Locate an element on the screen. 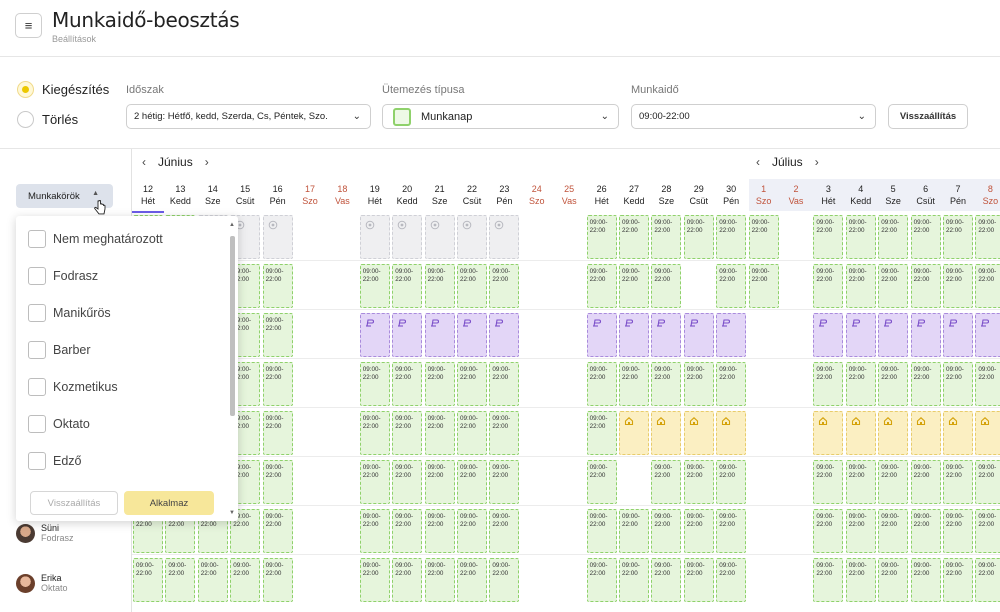 This screenshot has height=612, width=1000. day-header: 21 Sze is located at coordinates (440, 195).